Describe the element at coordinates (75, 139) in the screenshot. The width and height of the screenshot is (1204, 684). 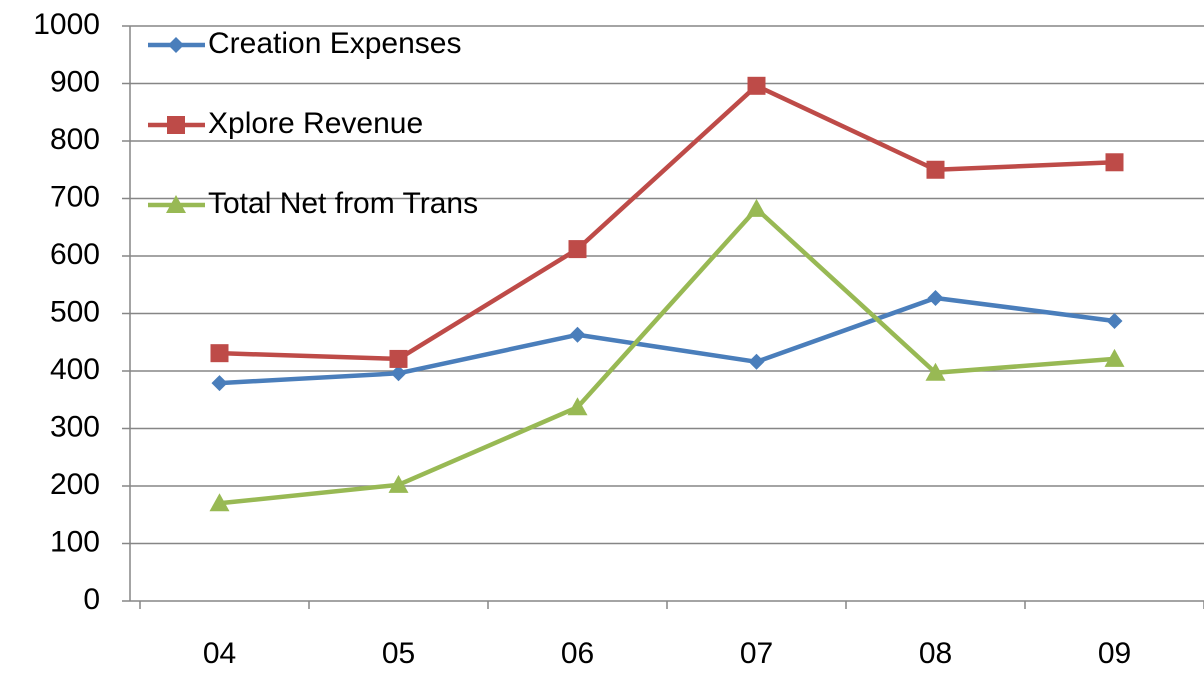
I see `y-tick-label: 800` at that location.